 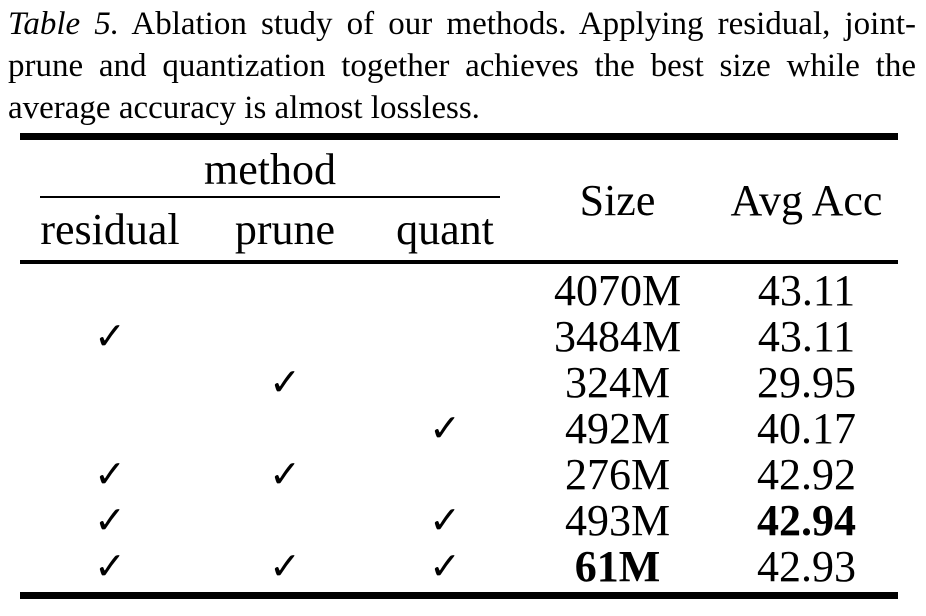 I want to click on column-header-quant: quant, so click(x=445, y=229).